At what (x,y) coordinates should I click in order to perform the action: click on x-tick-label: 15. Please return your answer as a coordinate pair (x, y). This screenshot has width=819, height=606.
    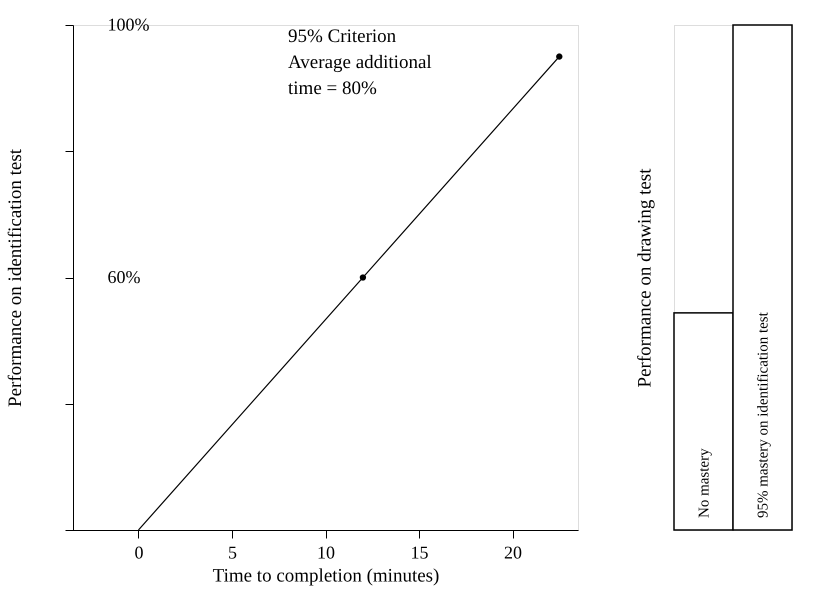
    Looking at the image, I should click on (419, 552).